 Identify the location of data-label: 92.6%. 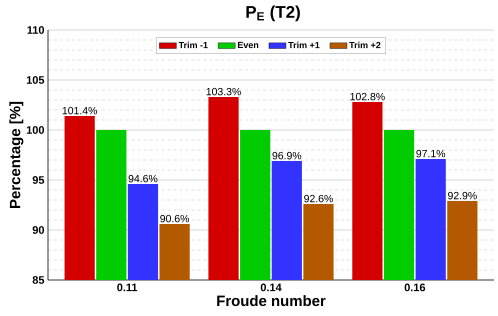
(318, 198).